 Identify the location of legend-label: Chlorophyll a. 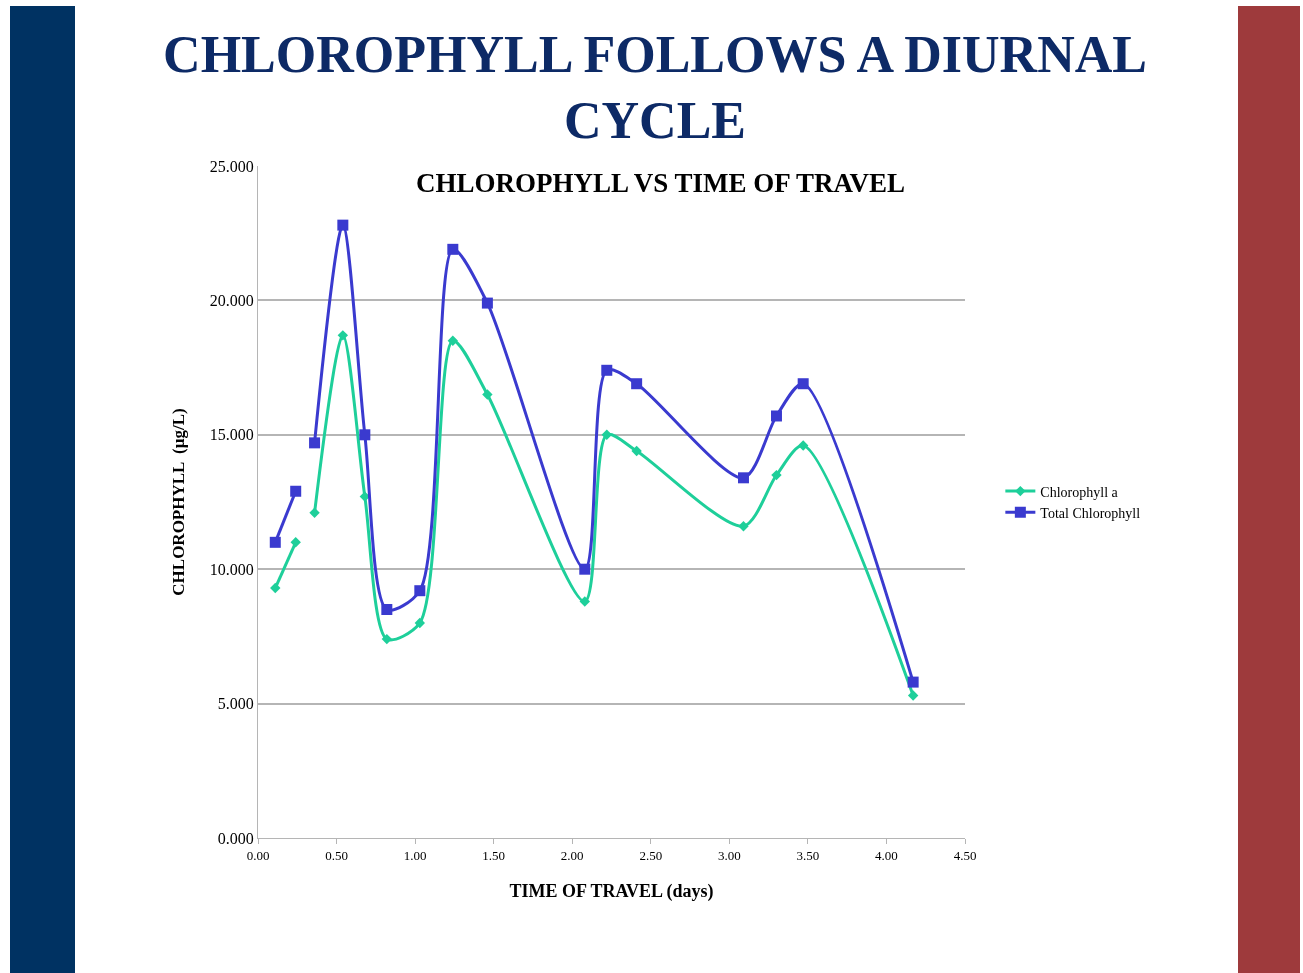
(1079, 492).